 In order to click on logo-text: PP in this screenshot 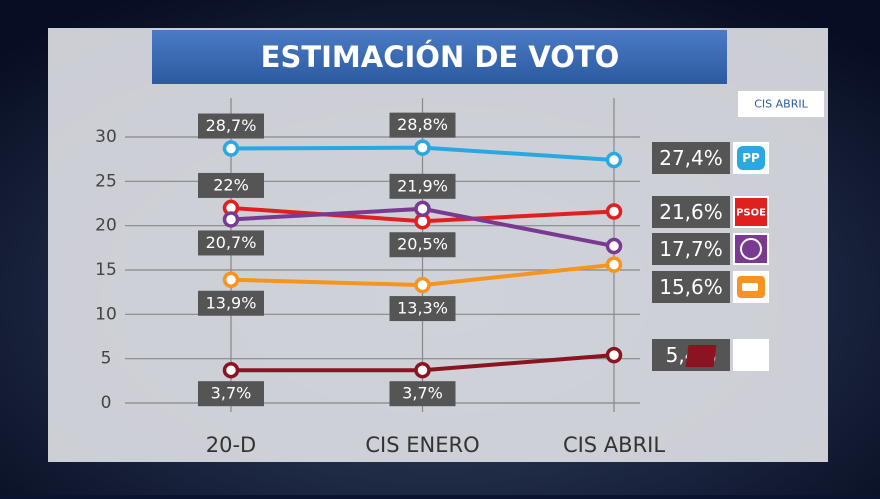, I will do `click(751, 158)`.